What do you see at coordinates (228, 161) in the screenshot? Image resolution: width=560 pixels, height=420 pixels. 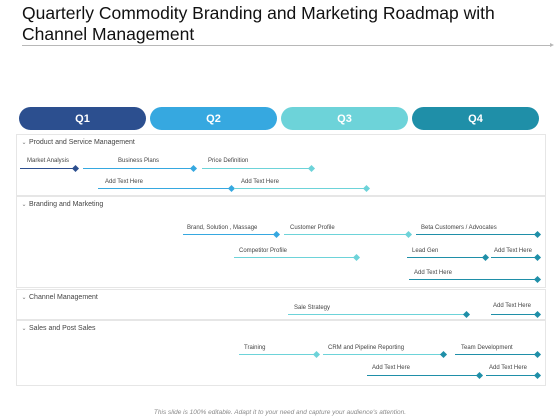 I see `task-label-price-definition: Price Definition` at bounding box center [228, 161].